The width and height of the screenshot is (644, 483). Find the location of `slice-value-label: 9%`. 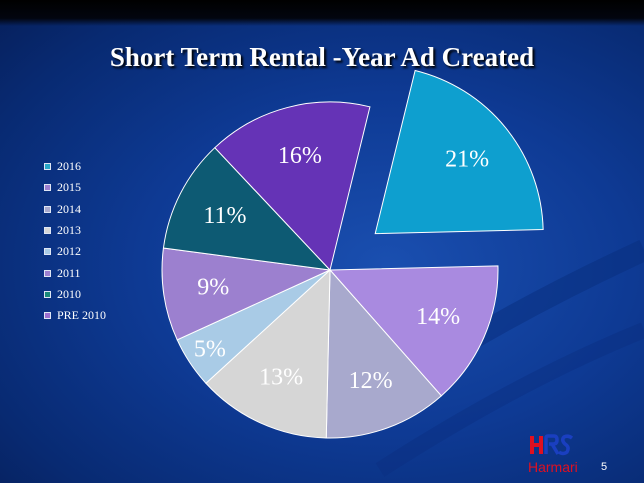

slice-value-label: 9% is located at coordinates (213, 287).